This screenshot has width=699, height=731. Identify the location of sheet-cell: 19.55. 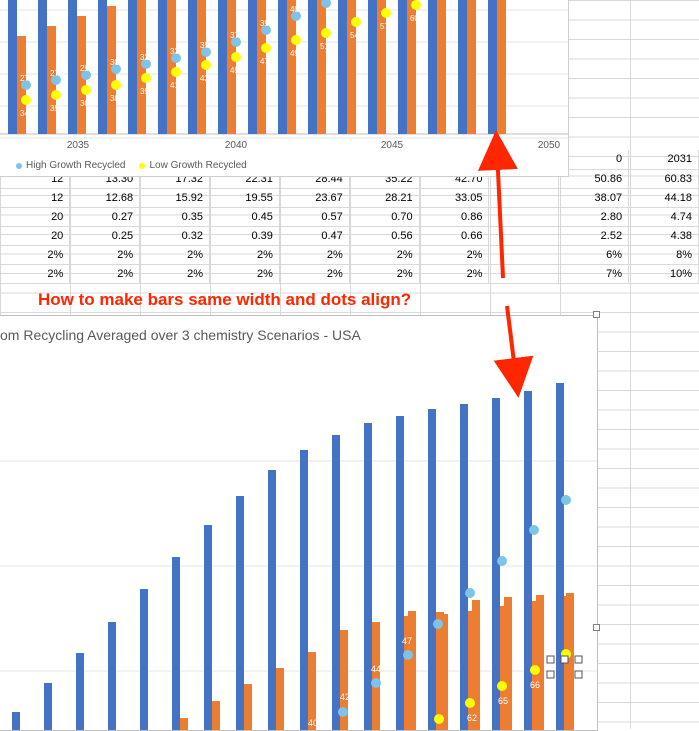
(244, 198).